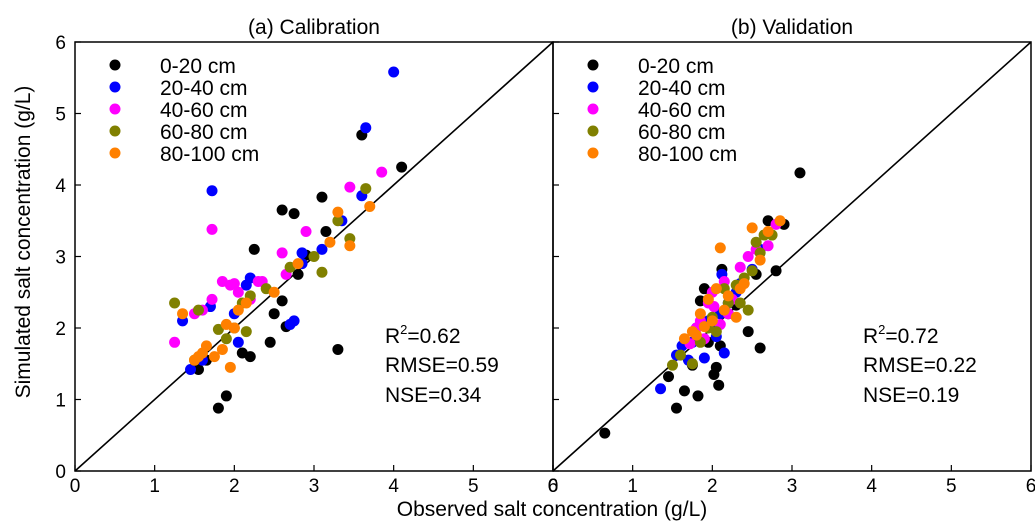  I want to click on validation-legend-label: 20-40 cm, so click(682, 88).